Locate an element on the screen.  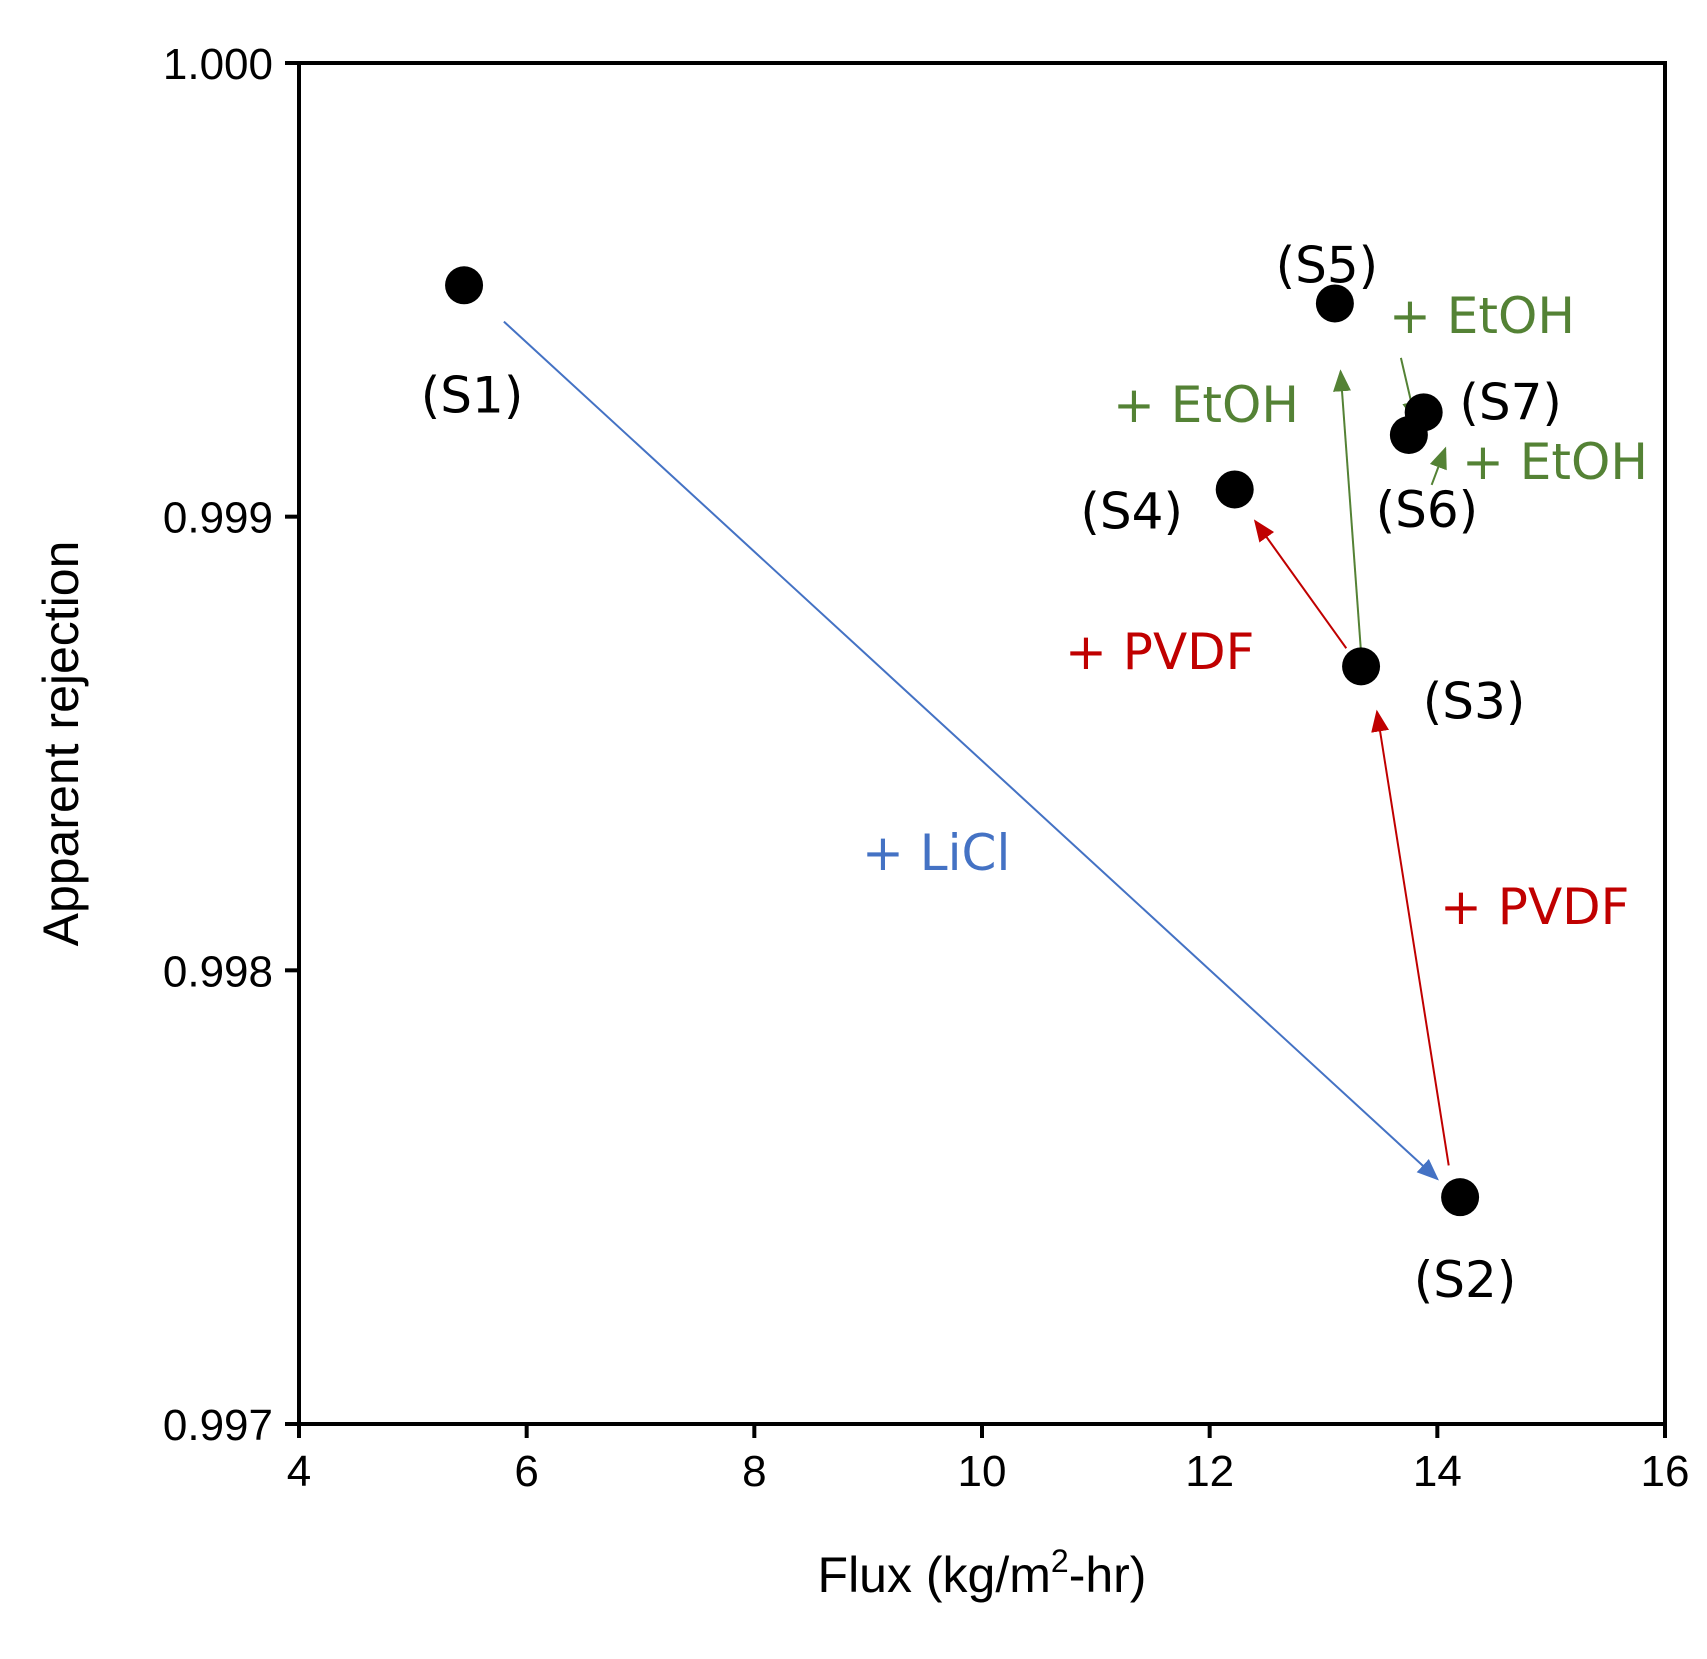
point-label: (S6) is located at coordinates (1427, 510).